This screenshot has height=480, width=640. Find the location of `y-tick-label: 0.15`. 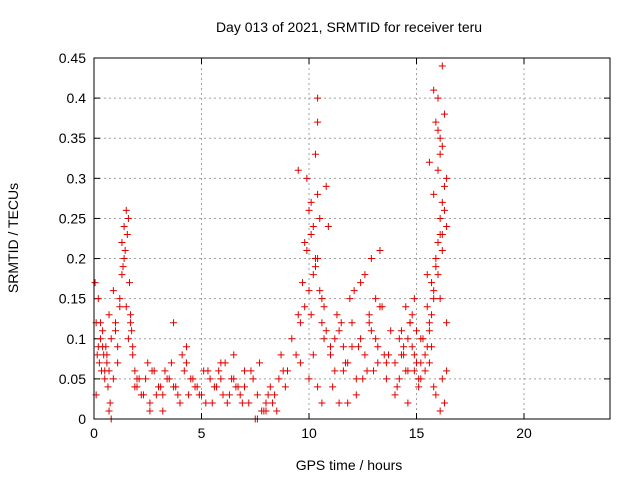

y-tick-label: 0.15 is located at coordinates (72, 299).